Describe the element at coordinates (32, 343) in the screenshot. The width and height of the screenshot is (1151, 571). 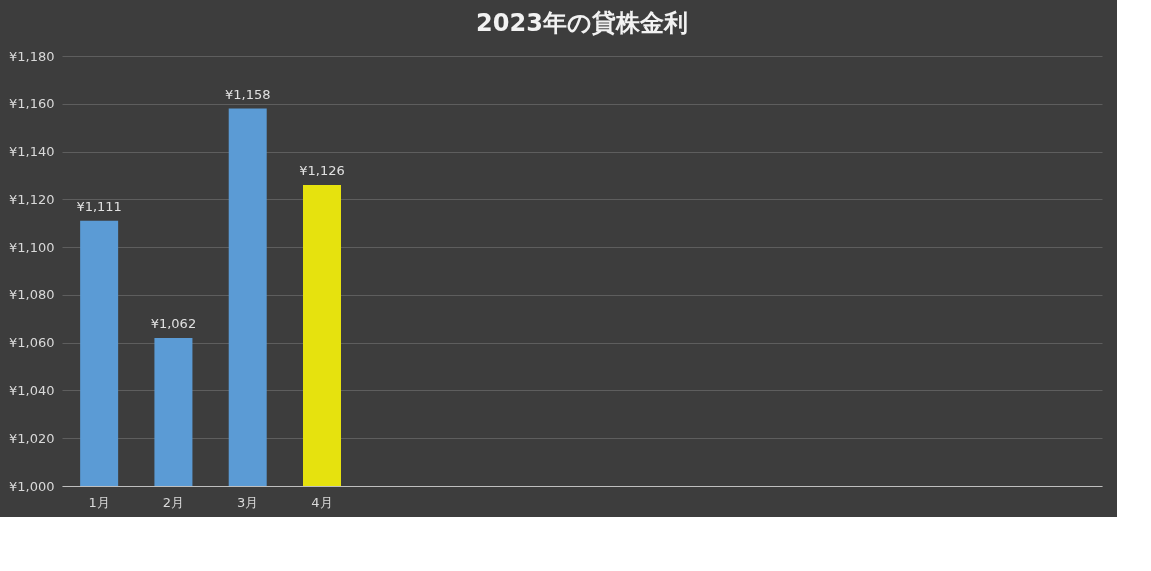
I see `y-tick-label: ¥1,060` at that location.